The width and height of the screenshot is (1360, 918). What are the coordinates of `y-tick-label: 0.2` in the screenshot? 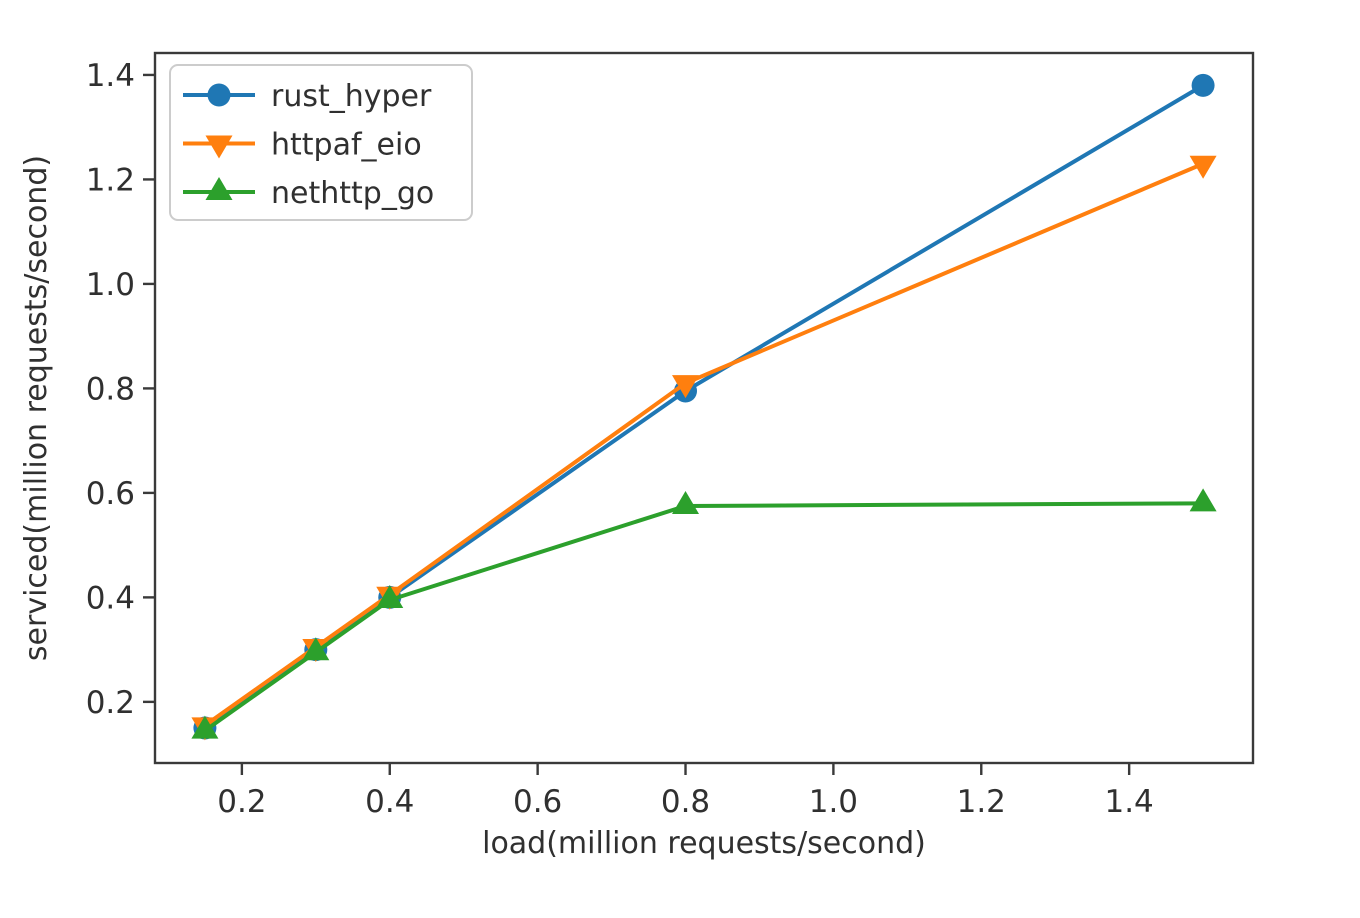 It's located at (110, 703).